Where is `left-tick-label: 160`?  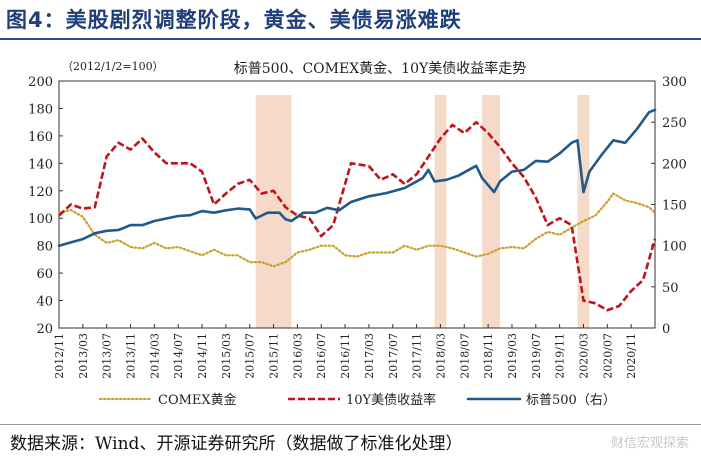 left-tick-label: 160 is located at coordinates (40, 137).